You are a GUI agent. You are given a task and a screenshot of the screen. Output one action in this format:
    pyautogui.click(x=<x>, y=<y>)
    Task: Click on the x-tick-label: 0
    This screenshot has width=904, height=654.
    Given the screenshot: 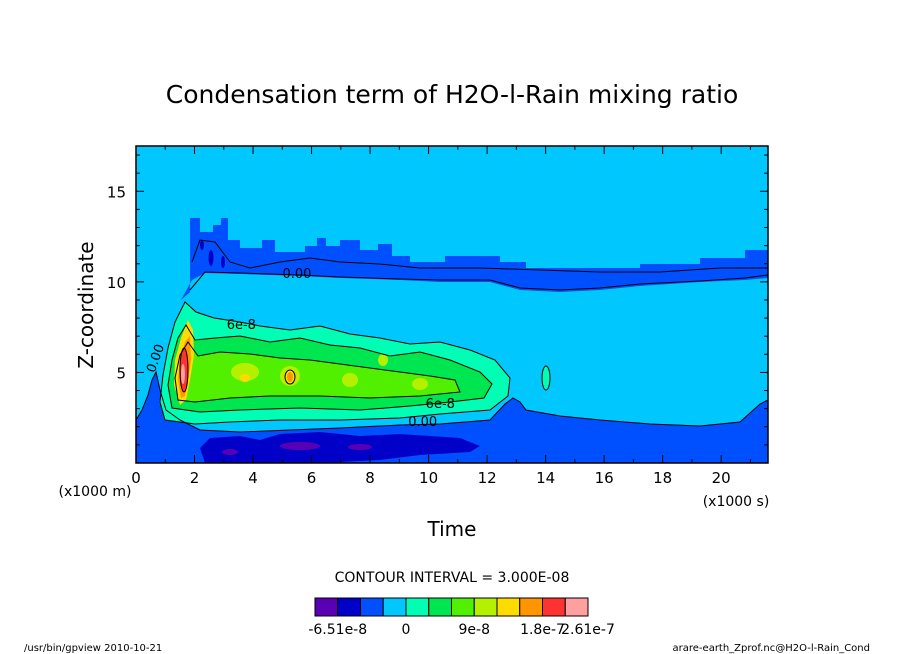 What is the action you would take?
    pyautogui.click(x=136, y=478)
    